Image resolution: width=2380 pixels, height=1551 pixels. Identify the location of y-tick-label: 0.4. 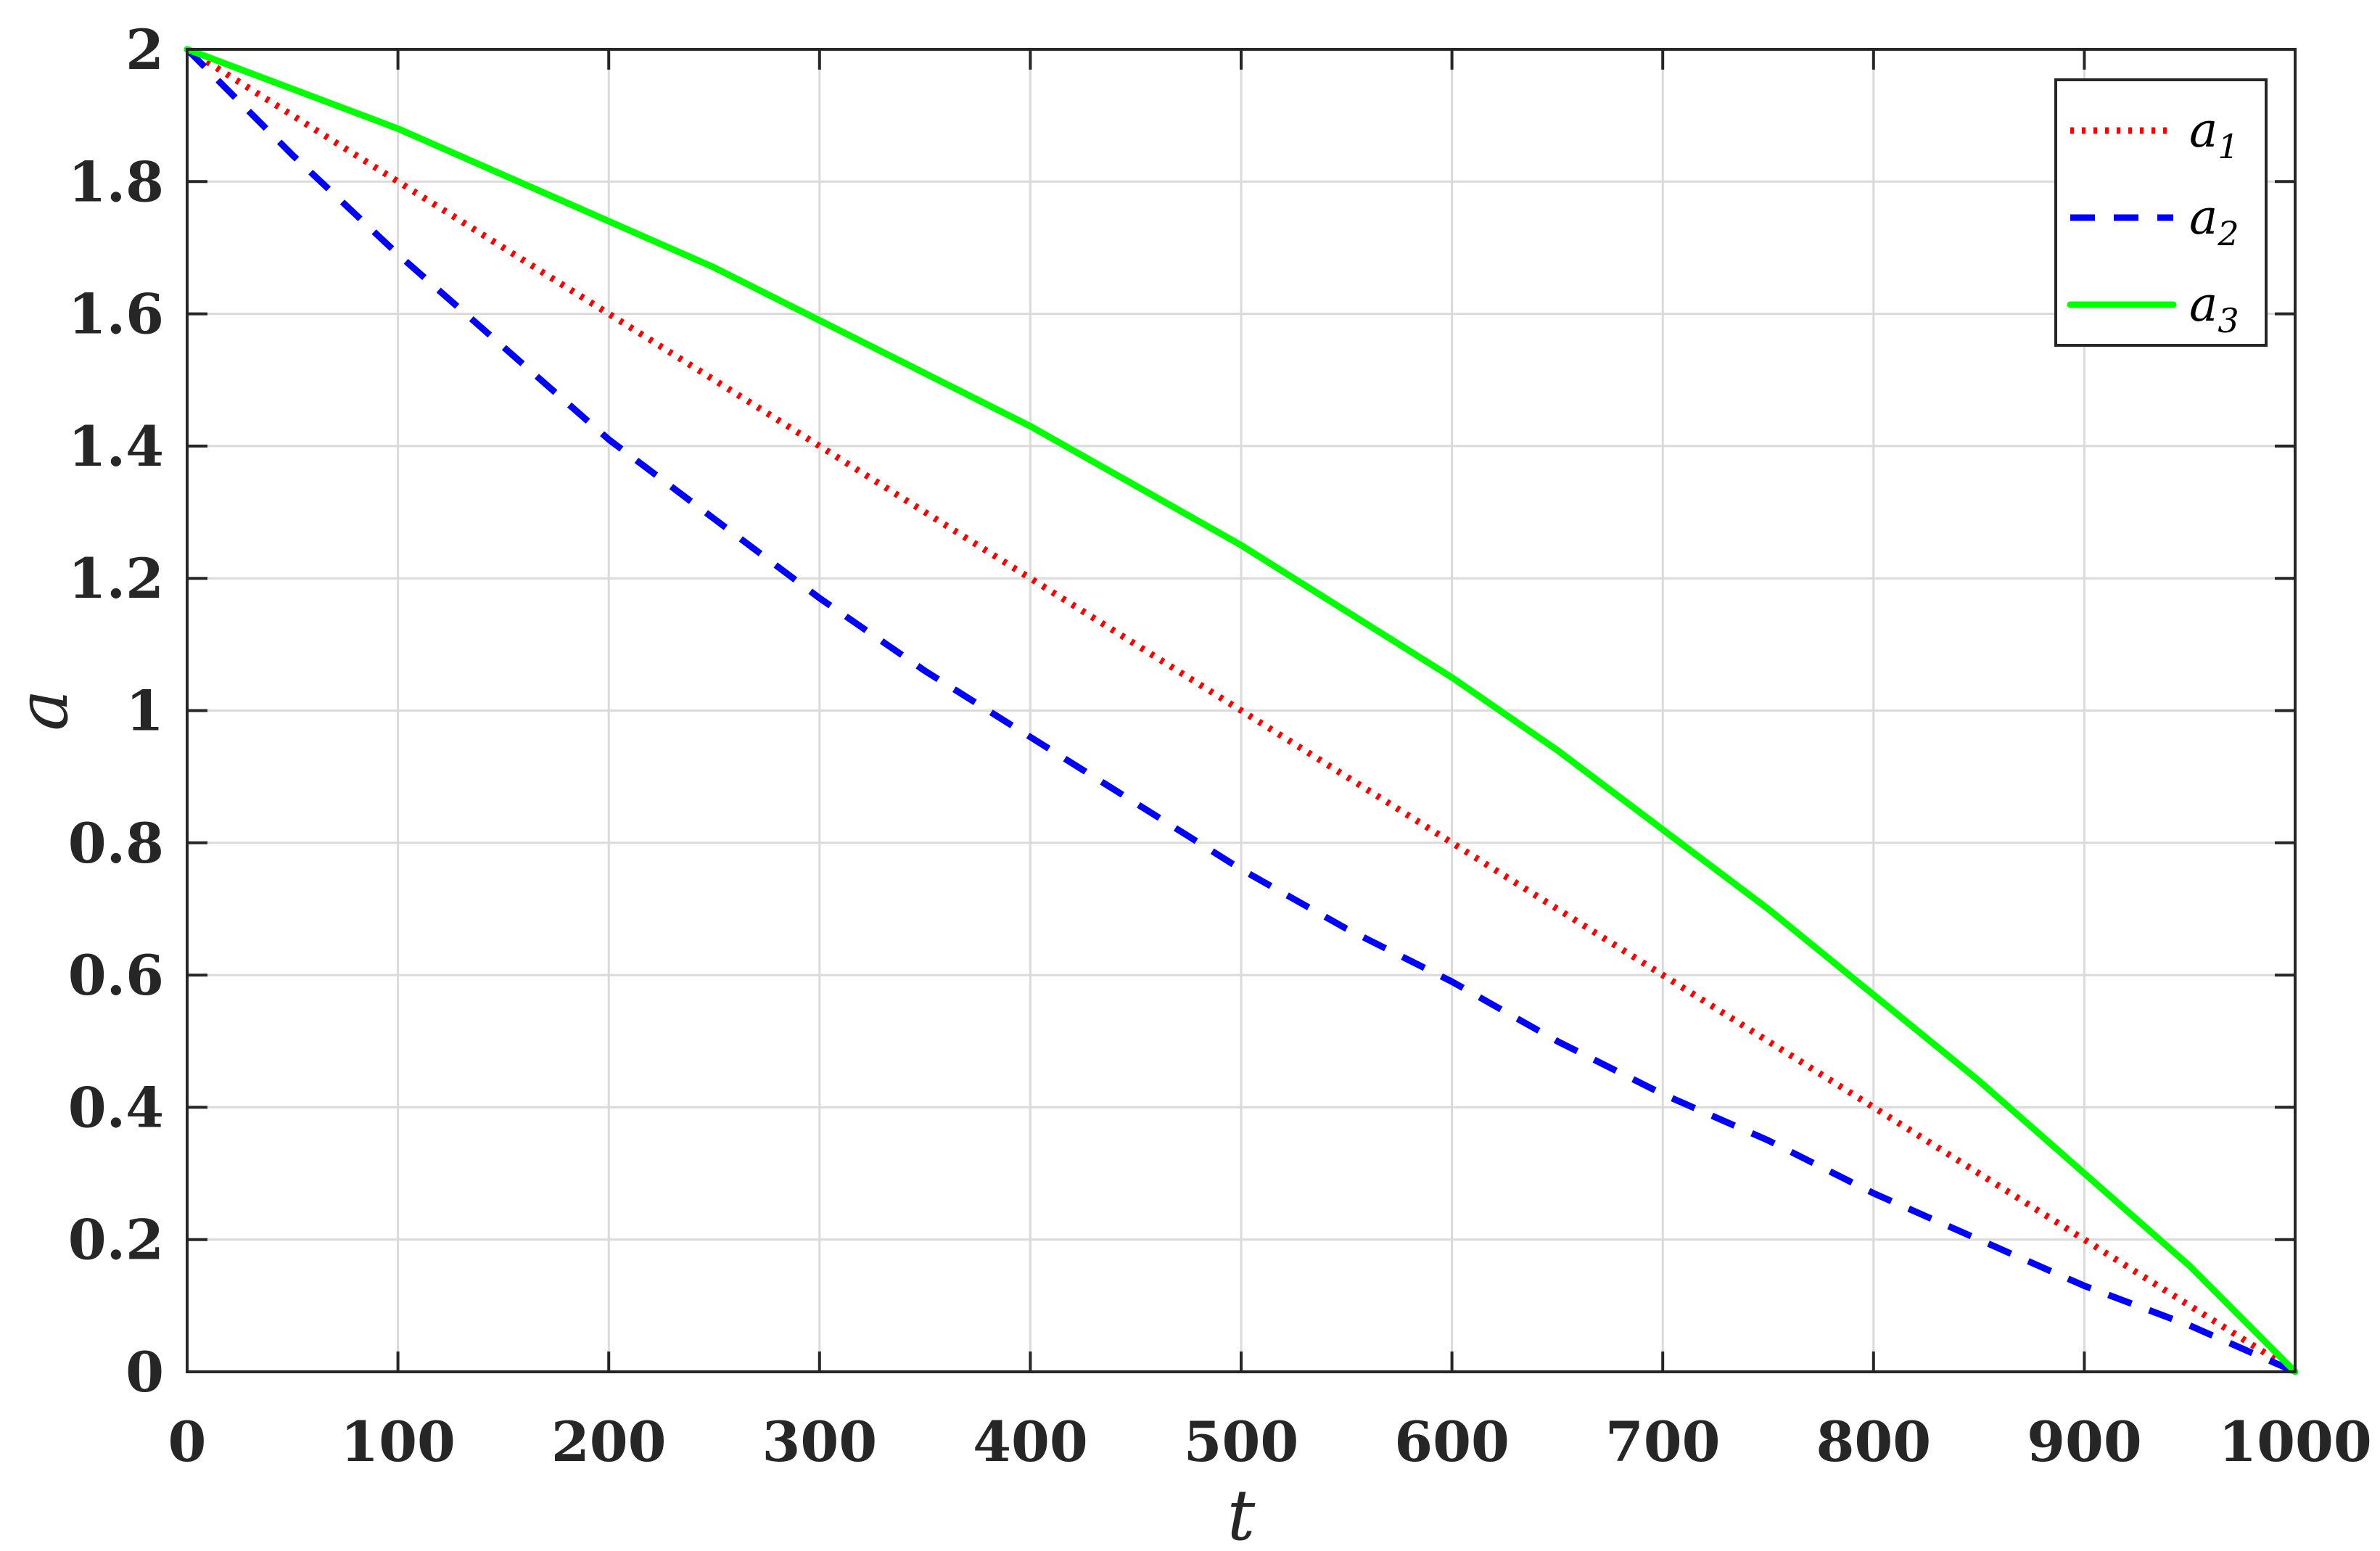
(116, 1107).